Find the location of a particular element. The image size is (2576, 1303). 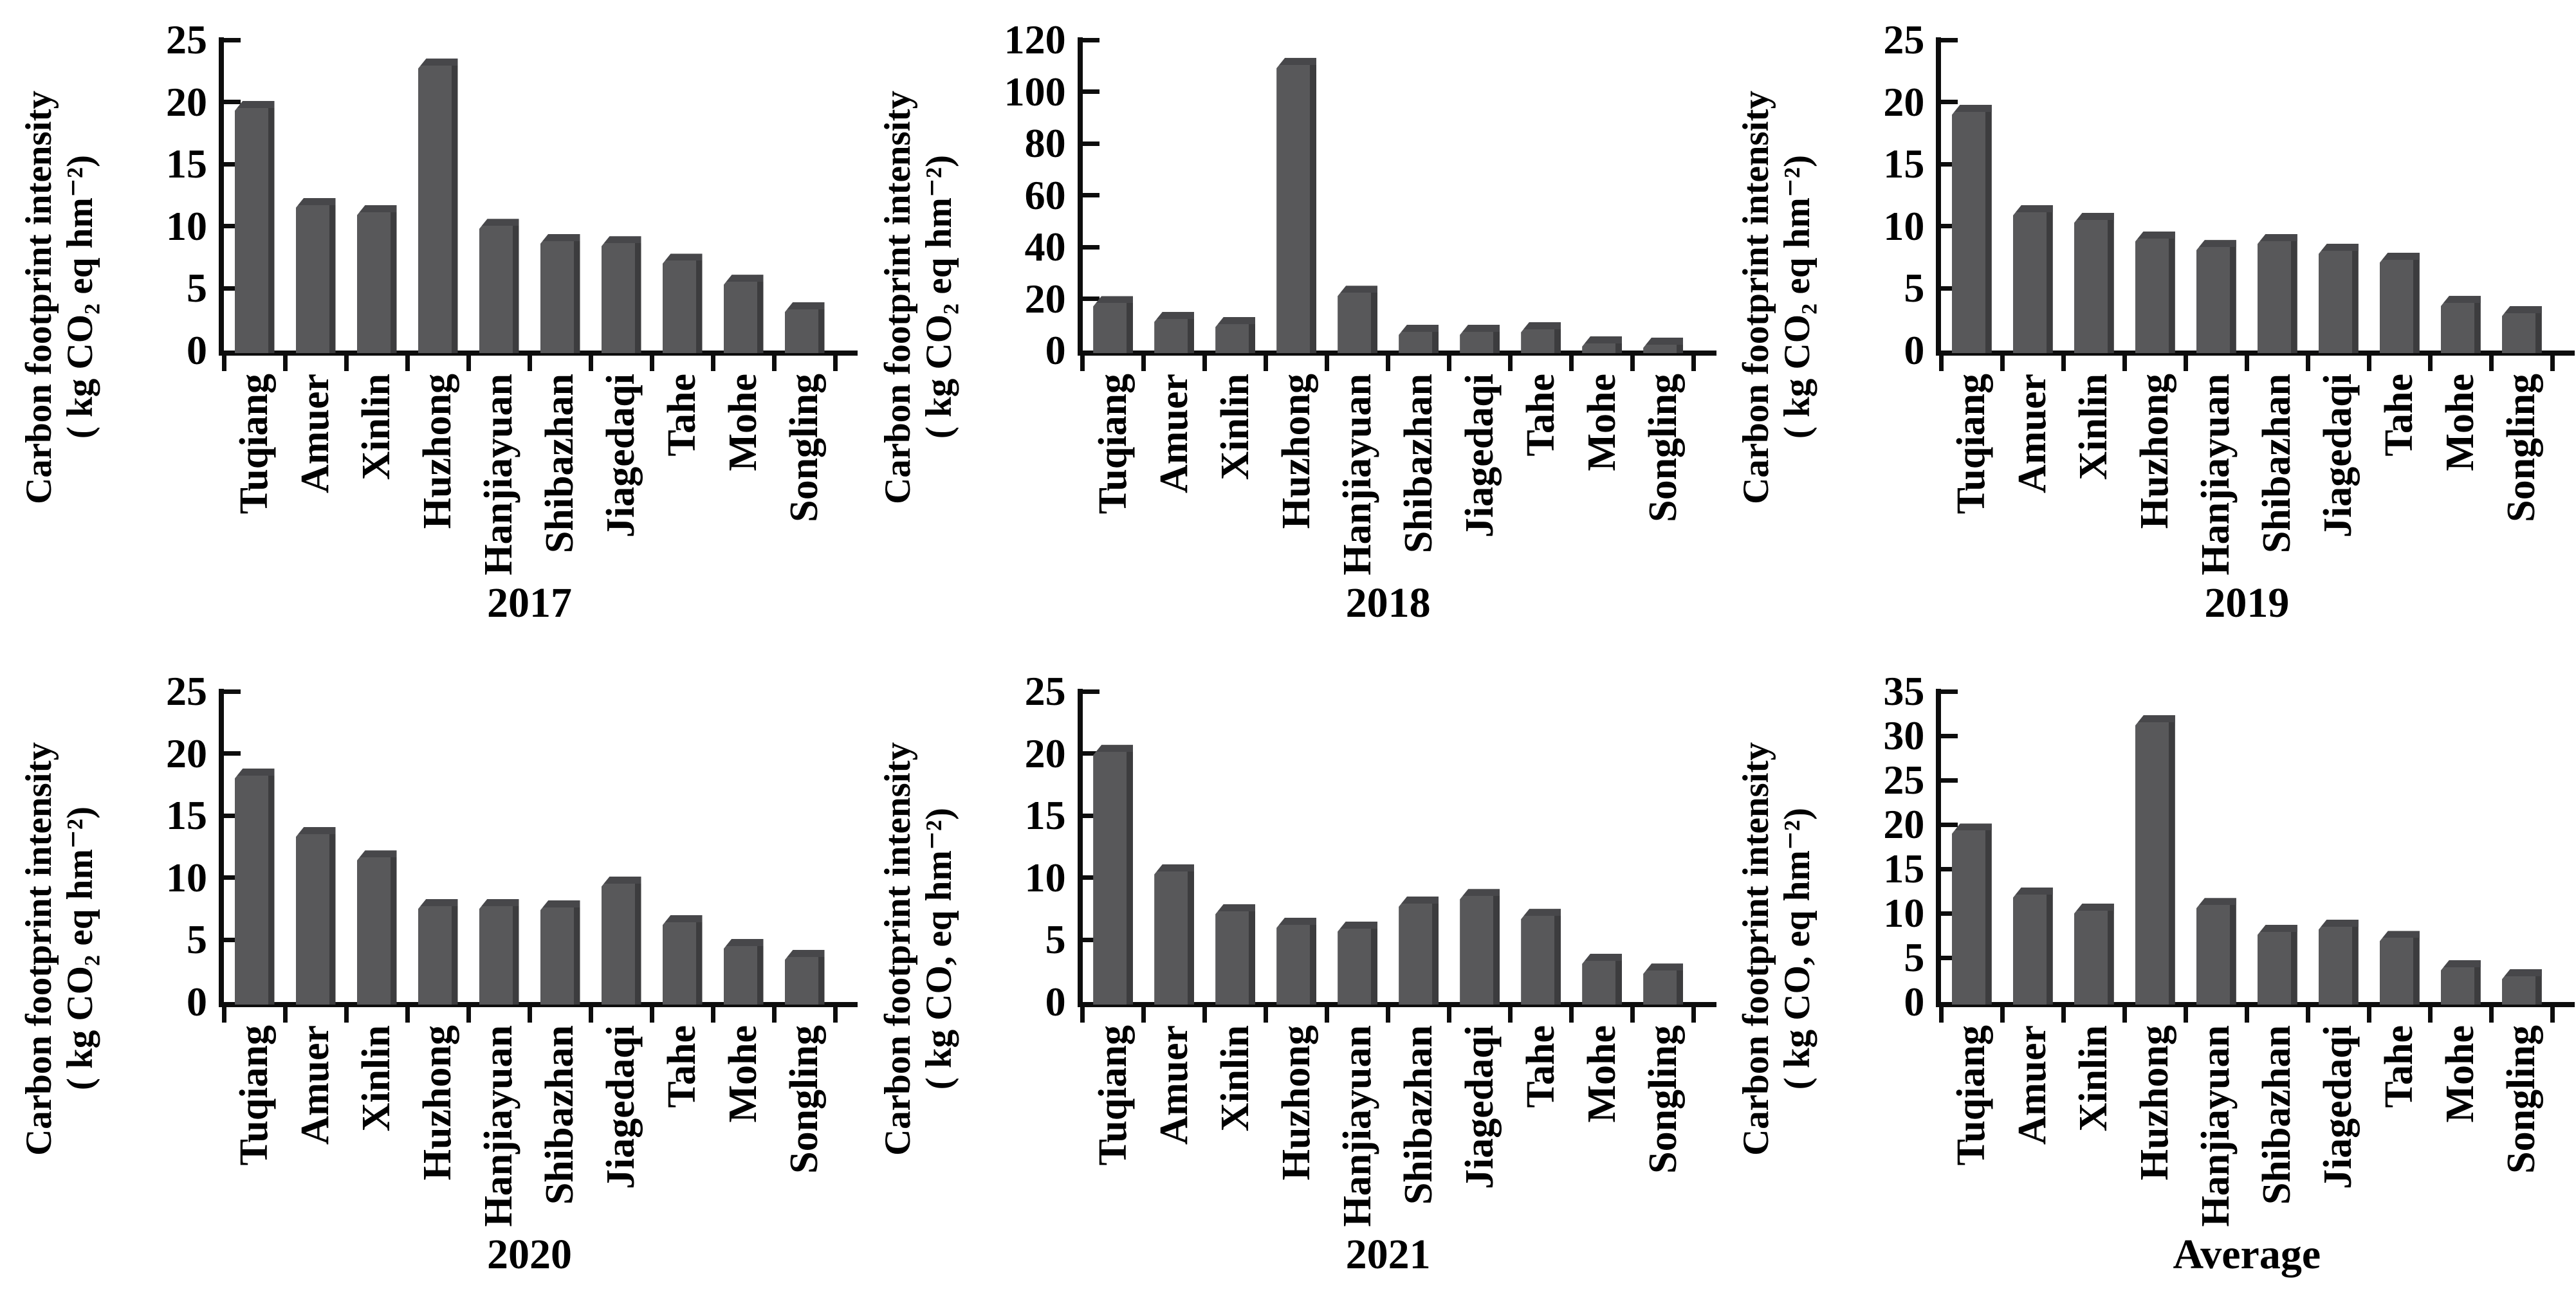

bar-mohe is located at coordinates (2460, 983).